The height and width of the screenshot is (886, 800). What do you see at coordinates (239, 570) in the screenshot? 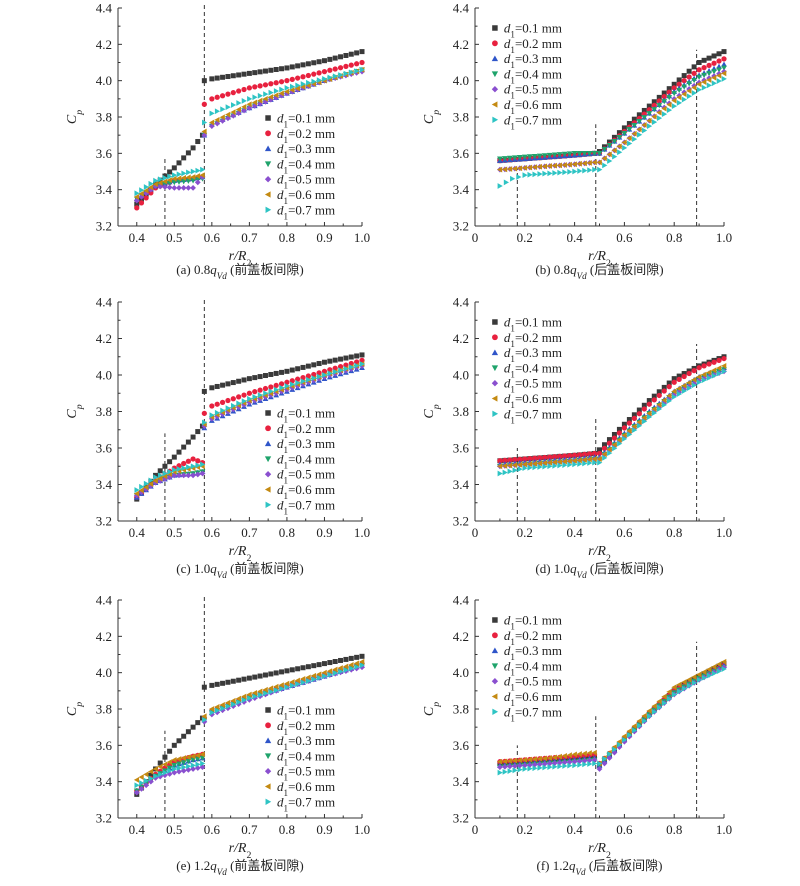
I see `panel-caption: (c) 1.0qVd (前盖板间隙)` at bounding box center [239, 570].